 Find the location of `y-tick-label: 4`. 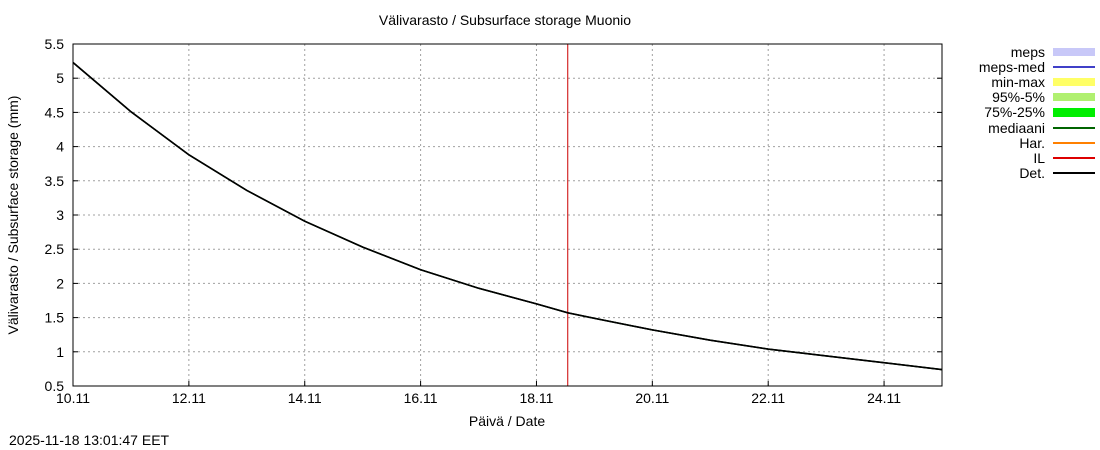

y-tick-label: 4 is located at coordinates (60, 147).